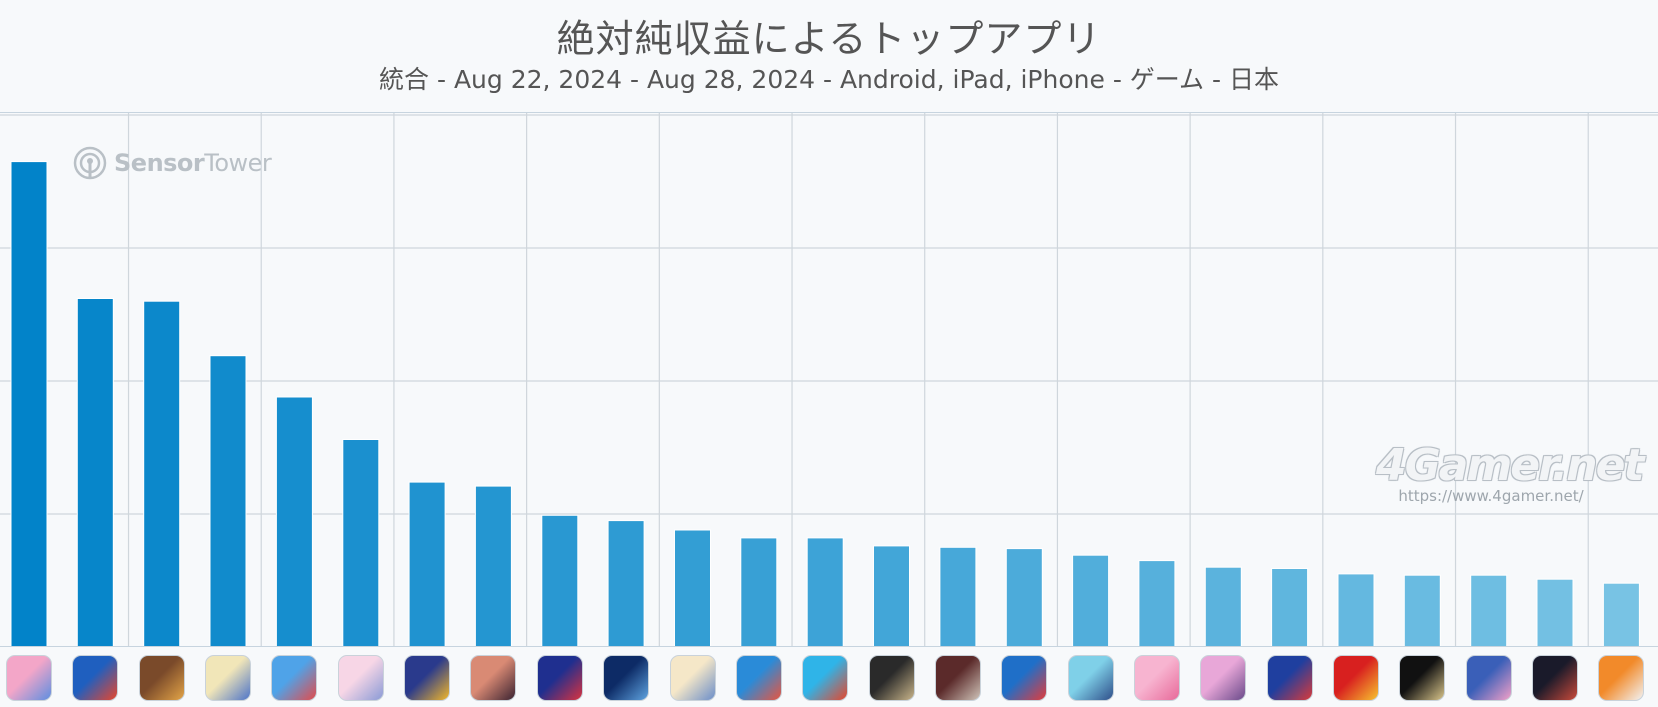  Describe the element at coordinates (1491, 496) in the screenshot. I see `fourgamer-url: https://www.4gamer.net/` at that location.